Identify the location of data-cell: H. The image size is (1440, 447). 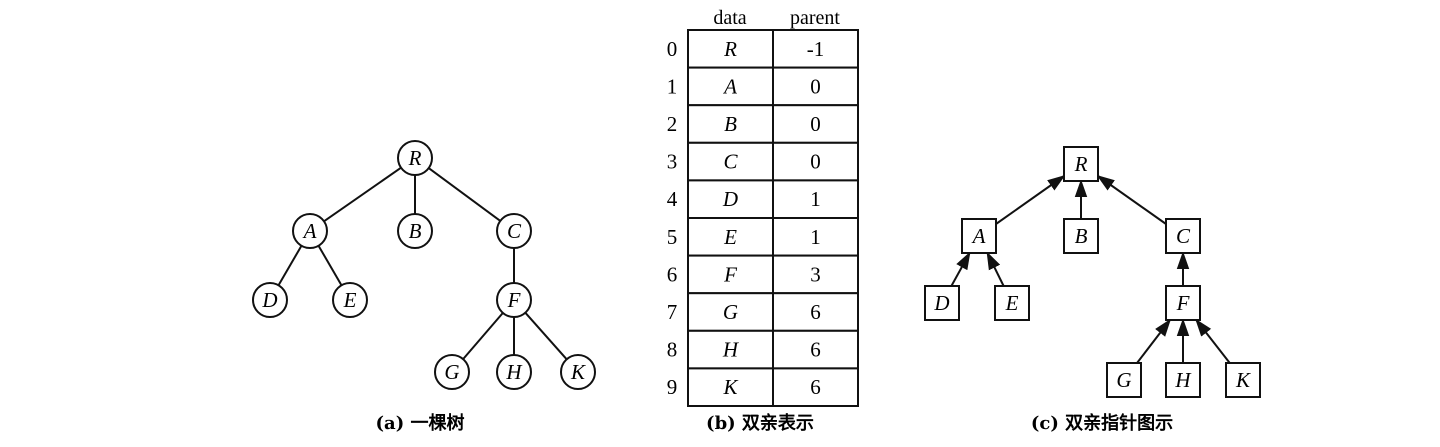
(731, 350).